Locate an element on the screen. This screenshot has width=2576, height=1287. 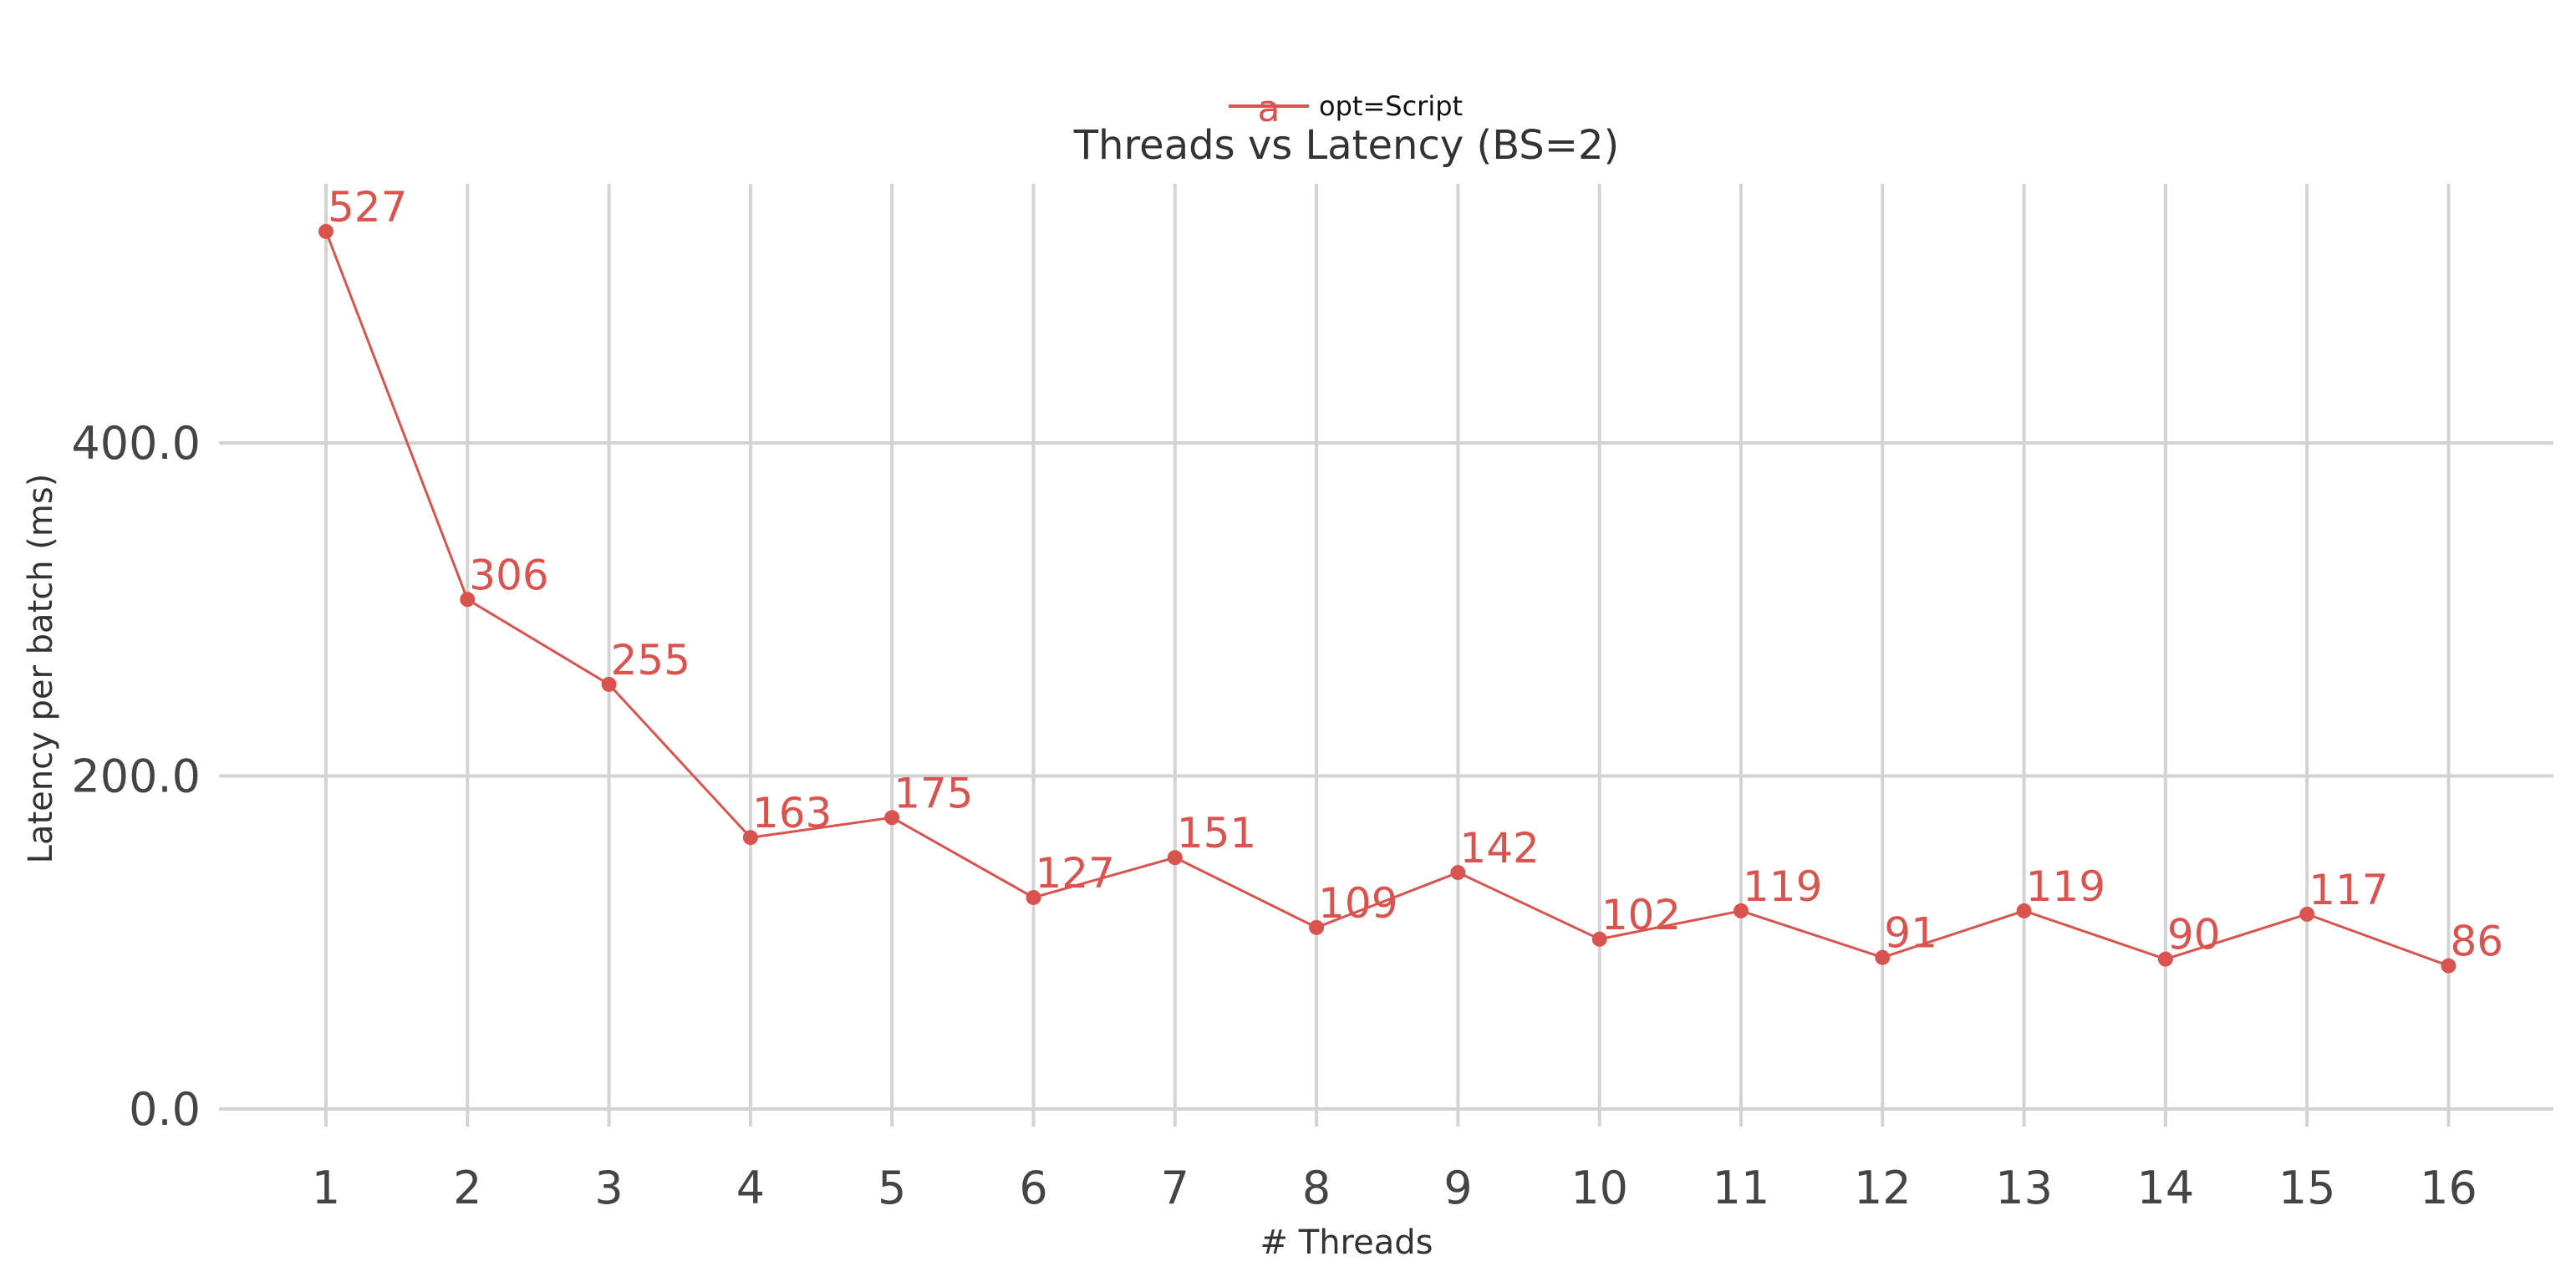
data-label: 175 is located at coordinates (933, 793).